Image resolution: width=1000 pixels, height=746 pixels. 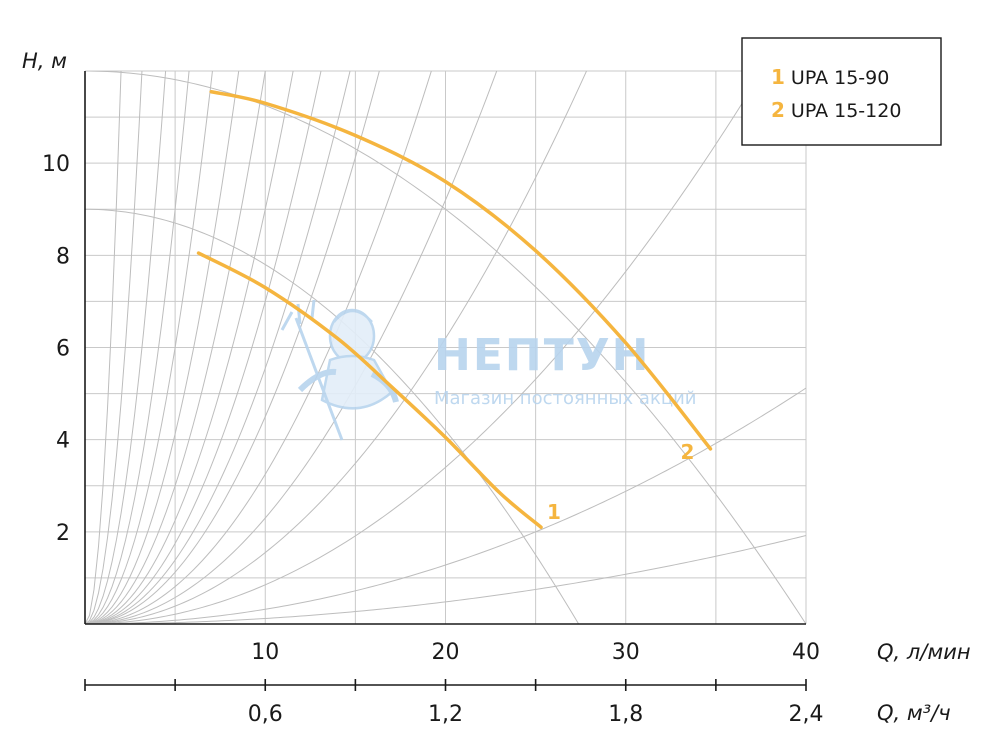 What do you see at coordinates (265, 714) in the screenshot?
I see `x2-tick-label: 0,6` at bounding box center [265, 714].